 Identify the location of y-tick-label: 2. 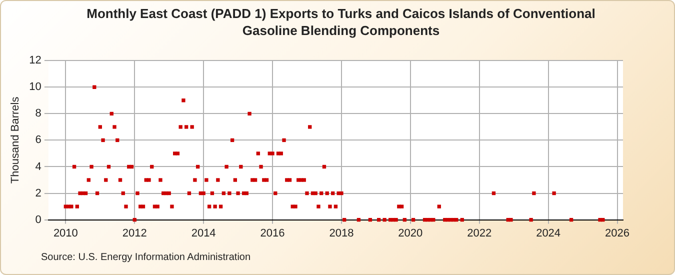
(38, 193).